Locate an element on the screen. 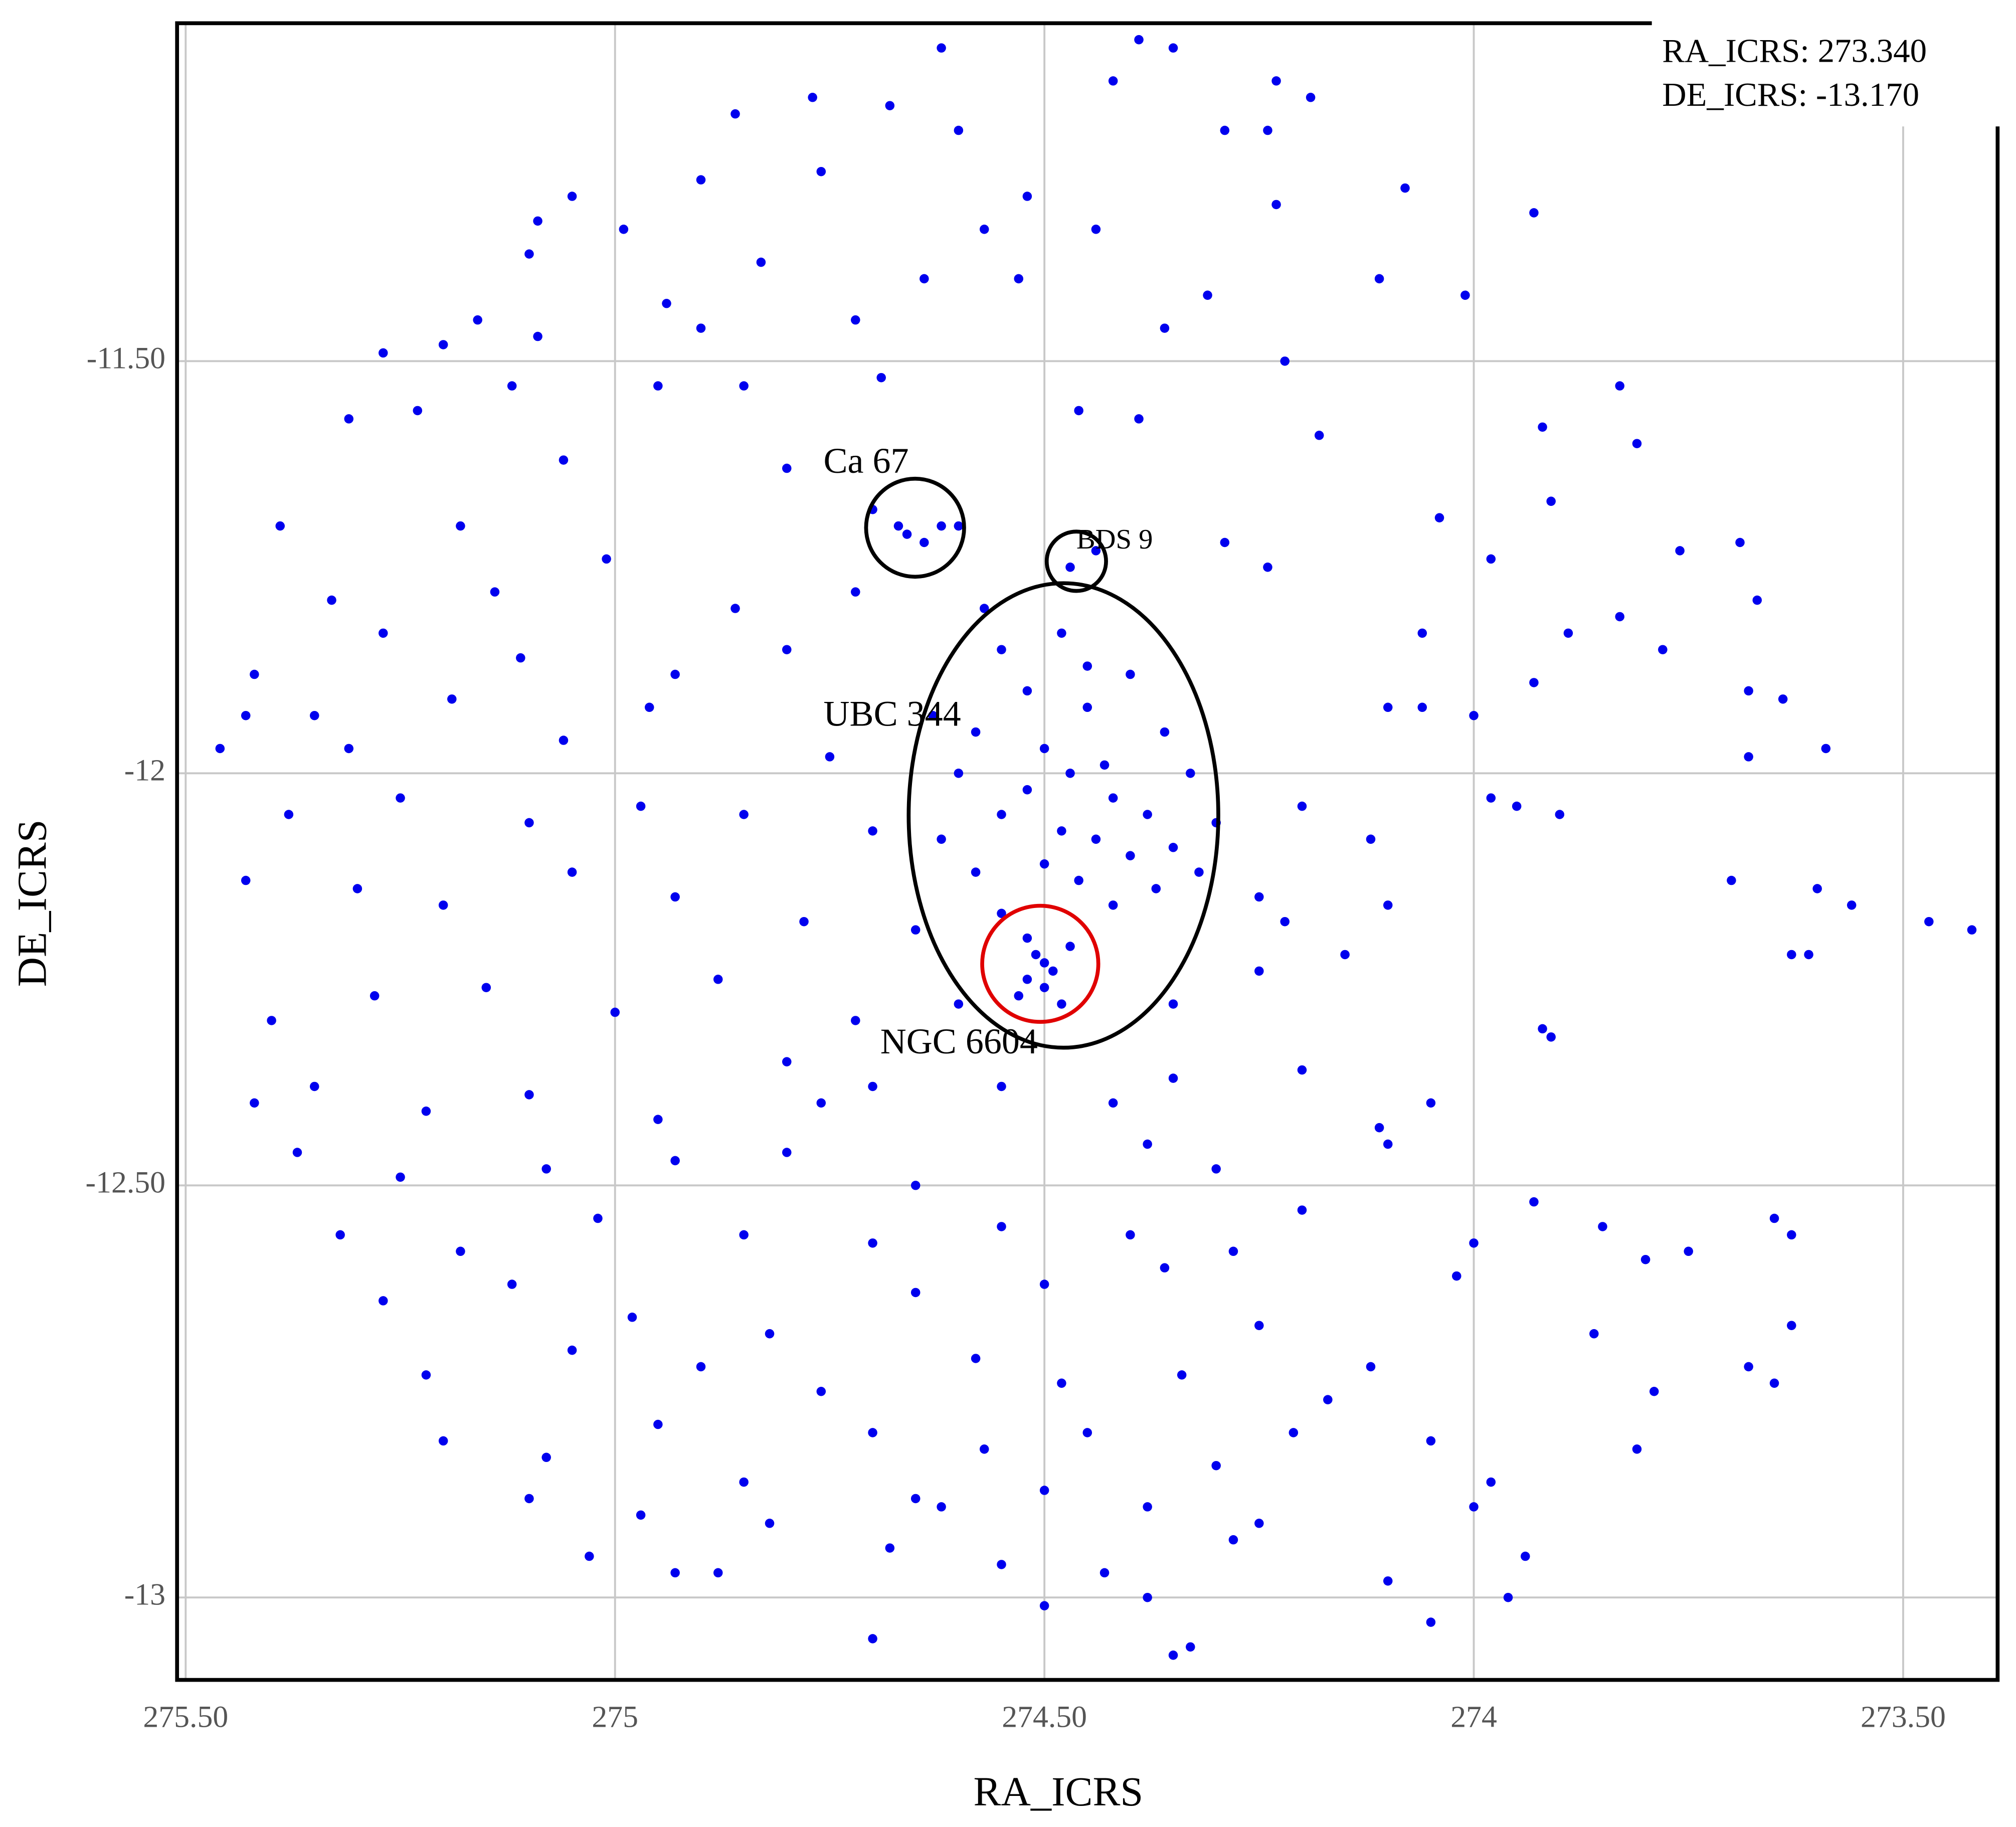 The image size is (2016, 1827). cluster-circle is located at coordinates (915, 527).